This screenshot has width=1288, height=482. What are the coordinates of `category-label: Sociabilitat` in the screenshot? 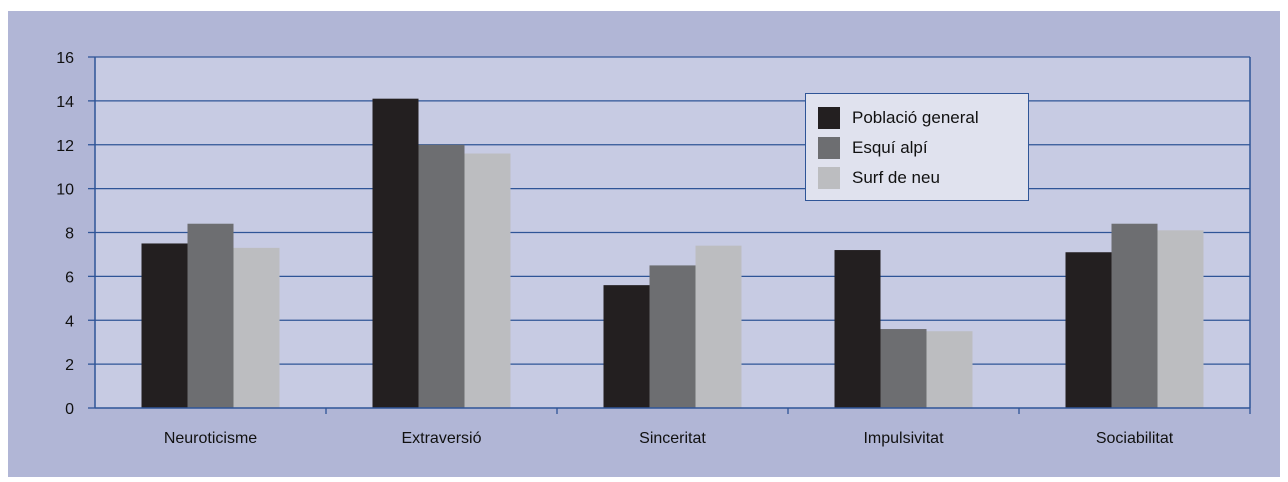 It's located at (1135, 438).